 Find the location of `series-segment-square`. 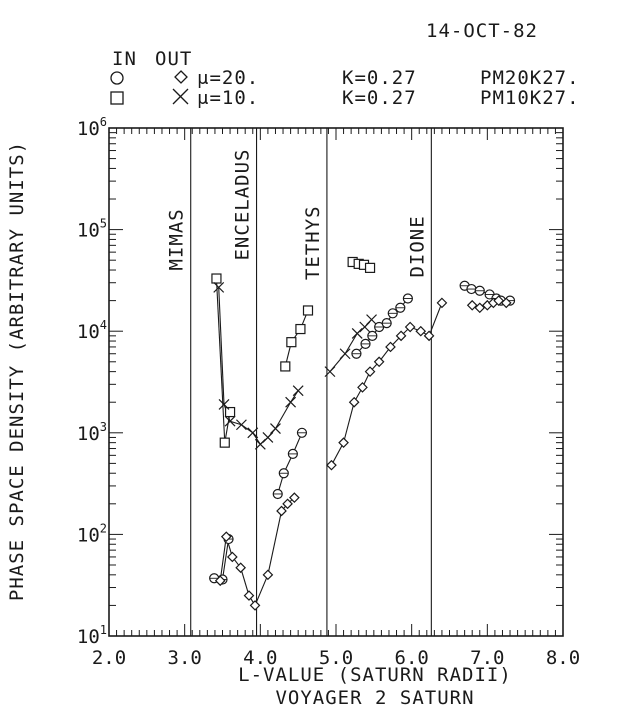

series-segment-square is located at coordinates (220, 360).